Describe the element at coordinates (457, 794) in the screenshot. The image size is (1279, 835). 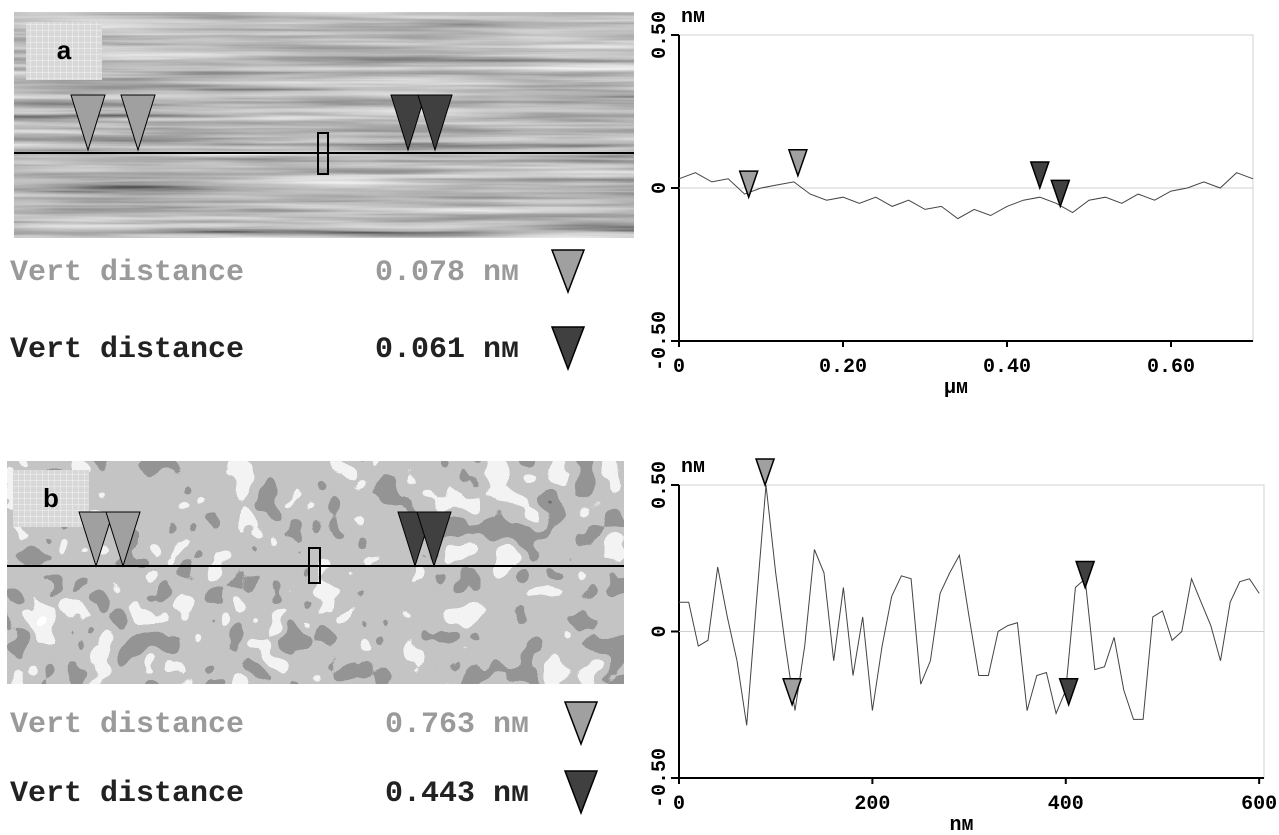
I see `measure-value: 0.443 nм` at that location.